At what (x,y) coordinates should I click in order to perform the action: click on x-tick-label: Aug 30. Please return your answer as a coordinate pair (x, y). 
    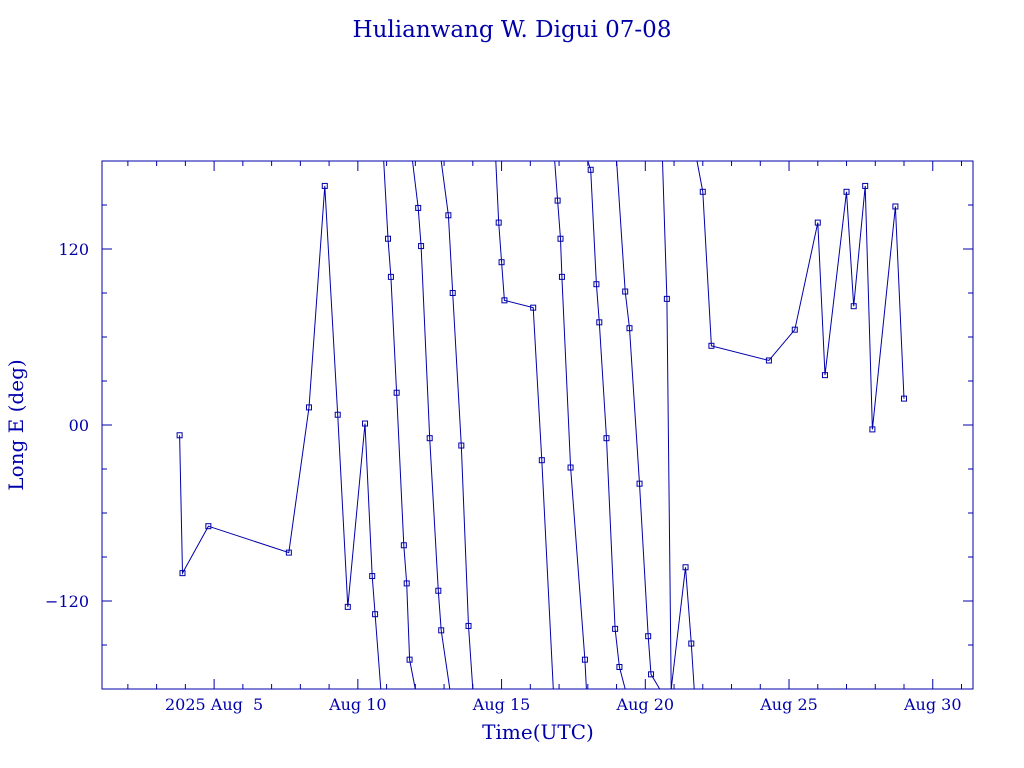
    Looking at the image, I should click on (932, 704).